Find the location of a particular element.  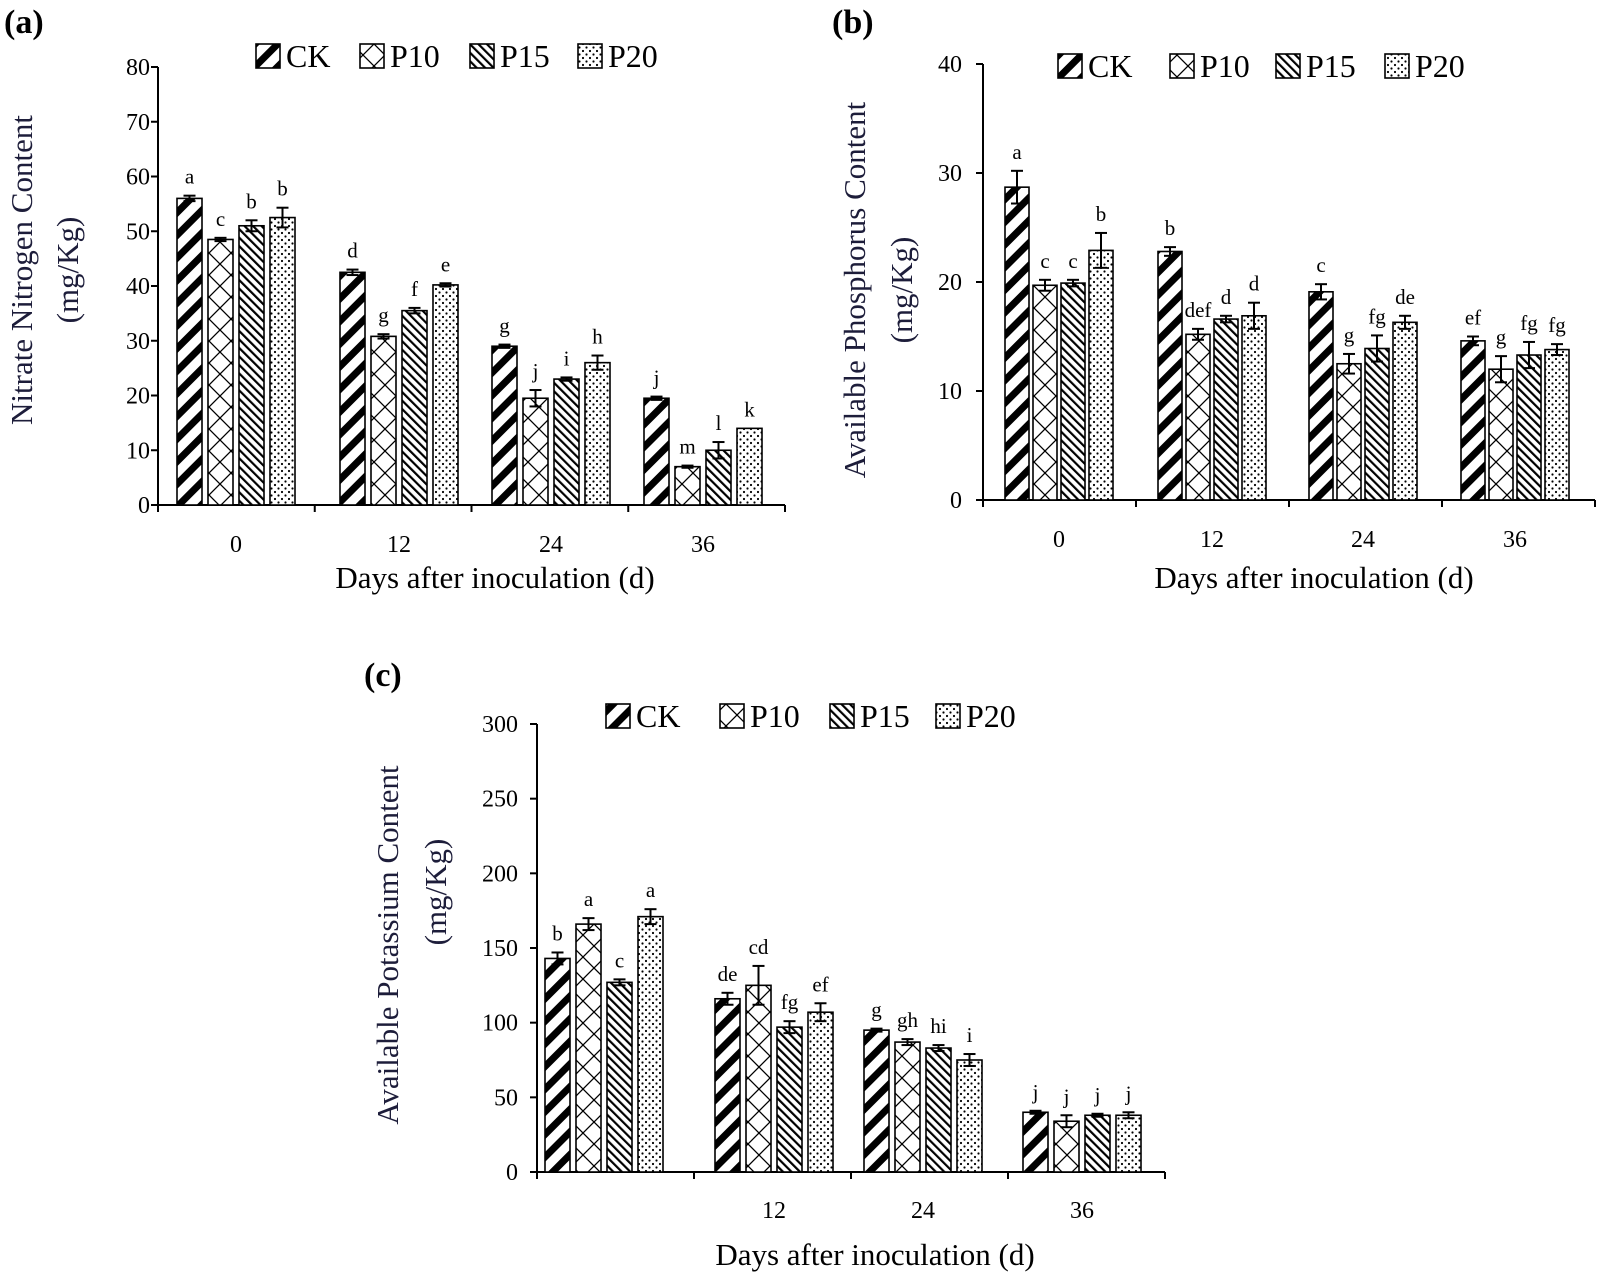

c-y-tick-label: 300 is located at coordinates (500, 725).